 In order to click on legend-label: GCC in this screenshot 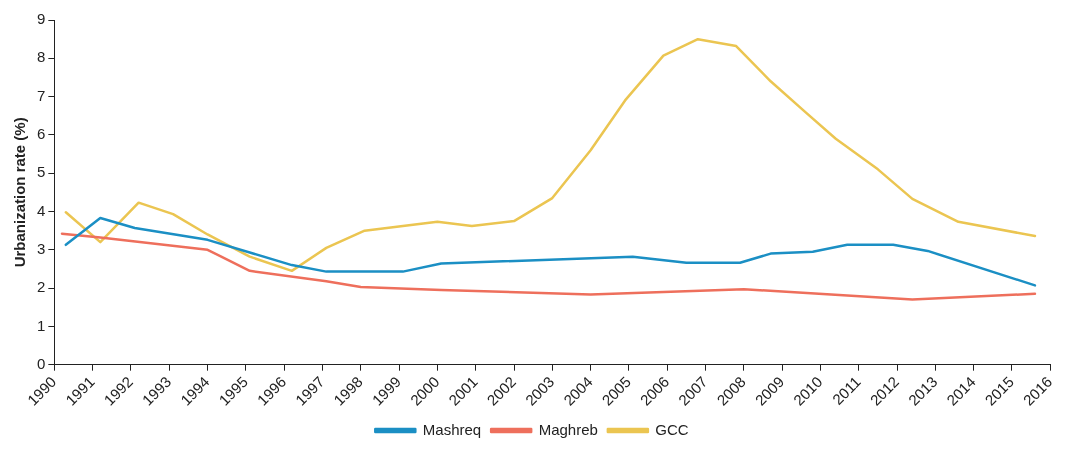, I will do `click(672, 429)`.